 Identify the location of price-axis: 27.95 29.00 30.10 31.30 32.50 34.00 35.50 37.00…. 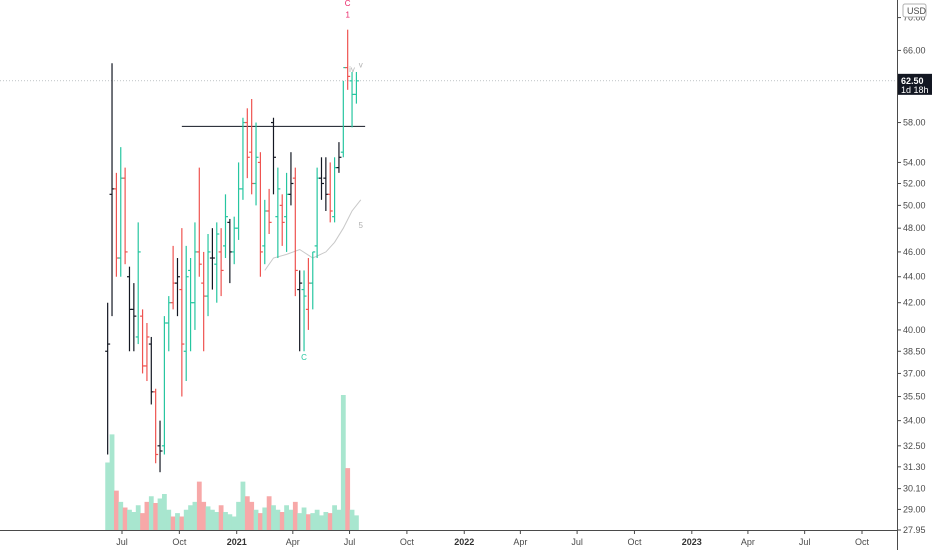
(911, 274).